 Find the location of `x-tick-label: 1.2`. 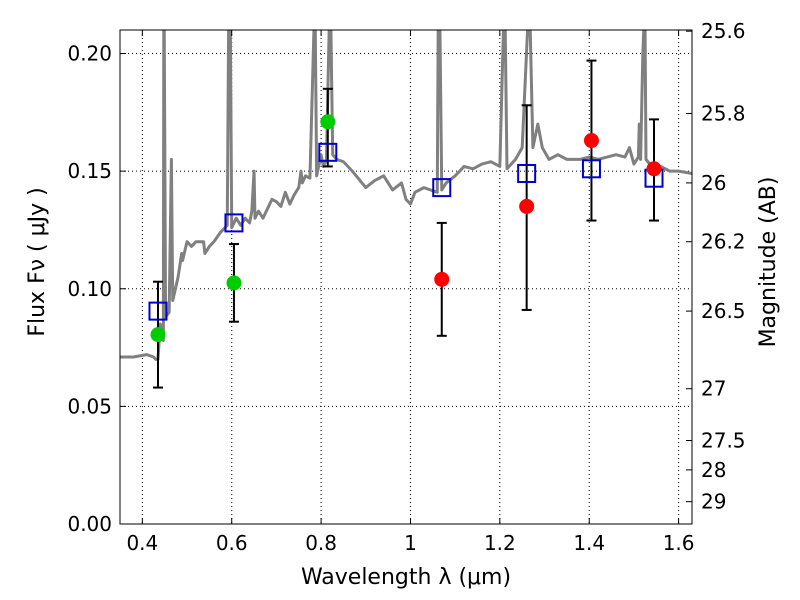

x-tick-label: 1.2 is located at coordinates (500, 543).